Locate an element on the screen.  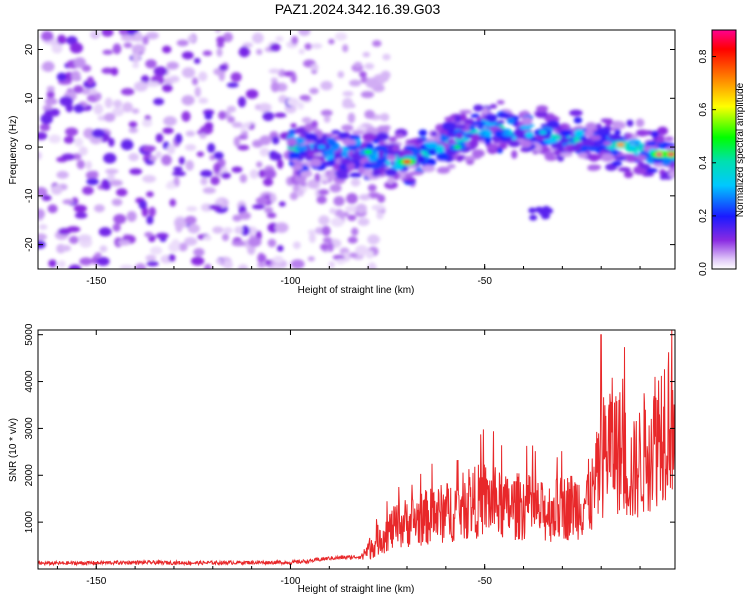
colorbar-tick-label: 0.6 is located at coordinates (703, 109).